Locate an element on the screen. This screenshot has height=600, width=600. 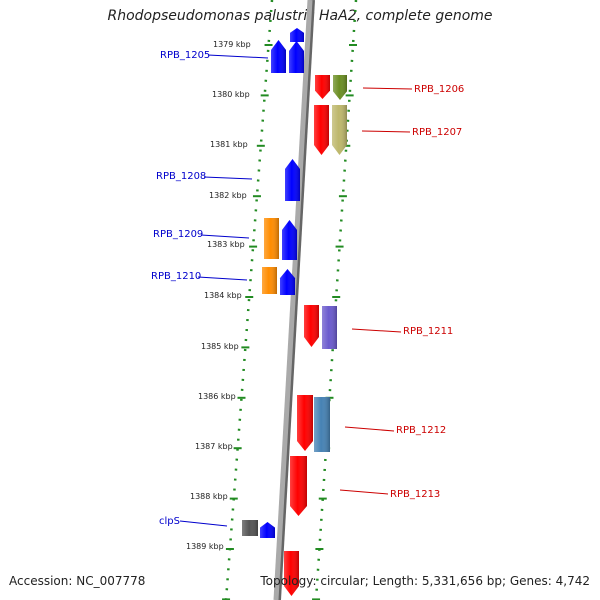
kbp-label: 1388 kbp is located at coordinates (209, 496).